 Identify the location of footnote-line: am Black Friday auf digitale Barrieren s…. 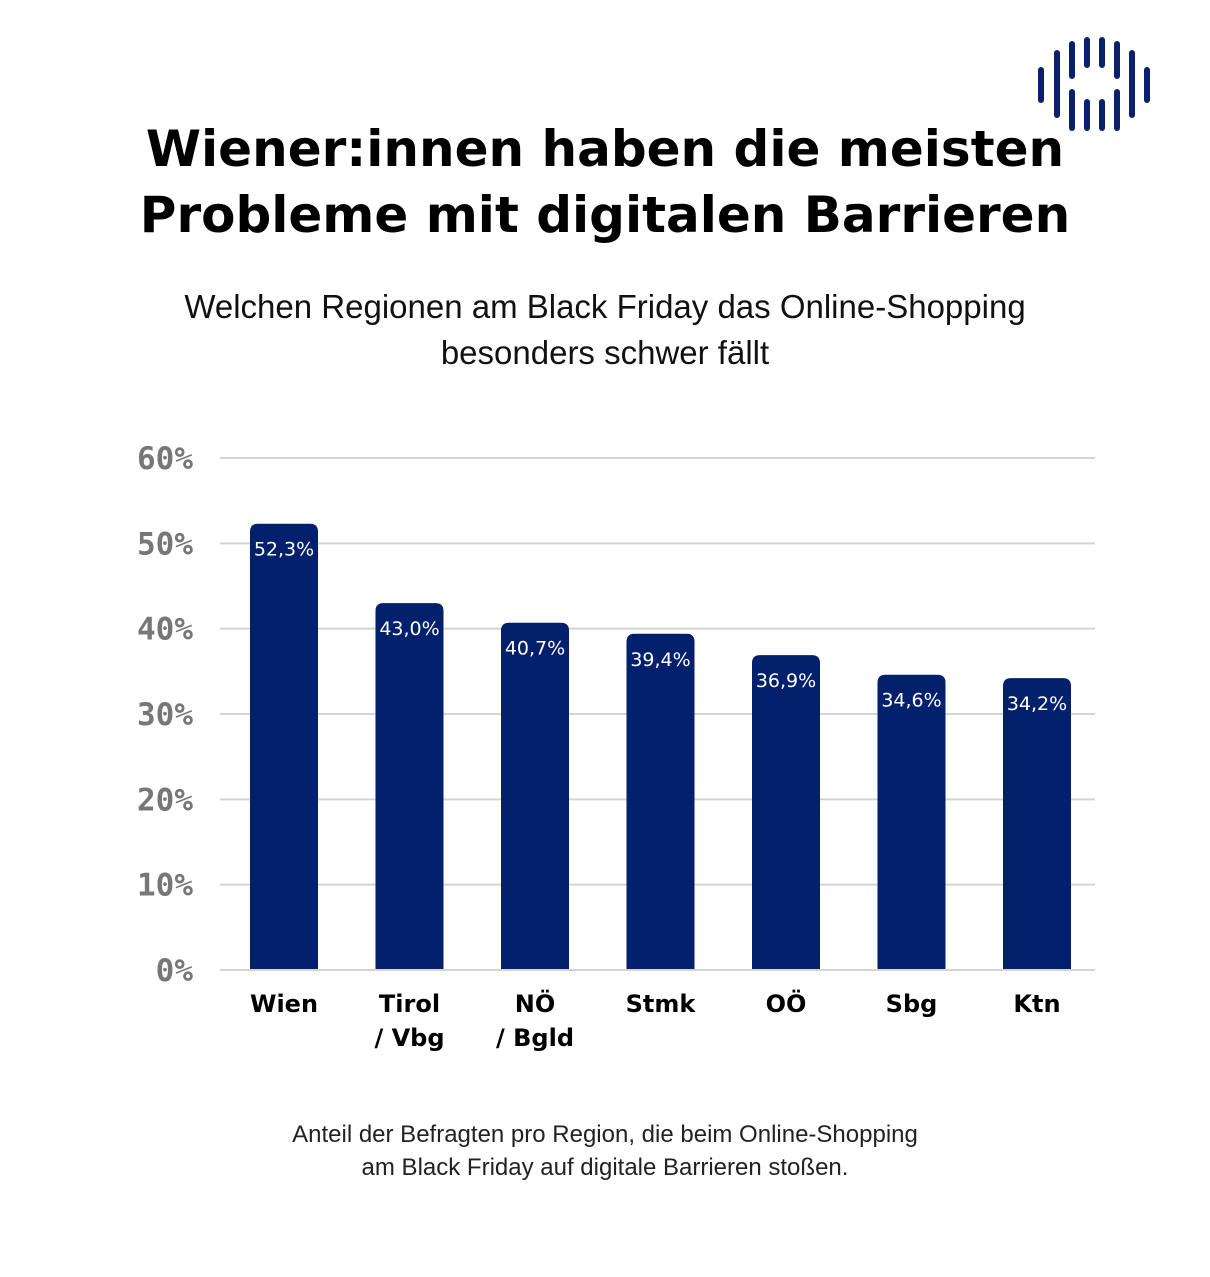
(605, 1167).